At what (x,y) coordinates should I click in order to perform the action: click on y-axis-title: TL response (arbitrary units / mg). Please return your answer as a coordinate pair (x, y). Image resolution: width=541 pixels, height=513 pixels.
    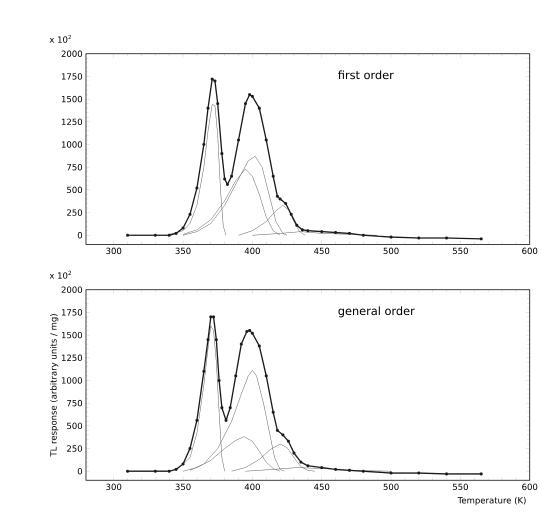
    Looking at the image, I should click on (54, 385).